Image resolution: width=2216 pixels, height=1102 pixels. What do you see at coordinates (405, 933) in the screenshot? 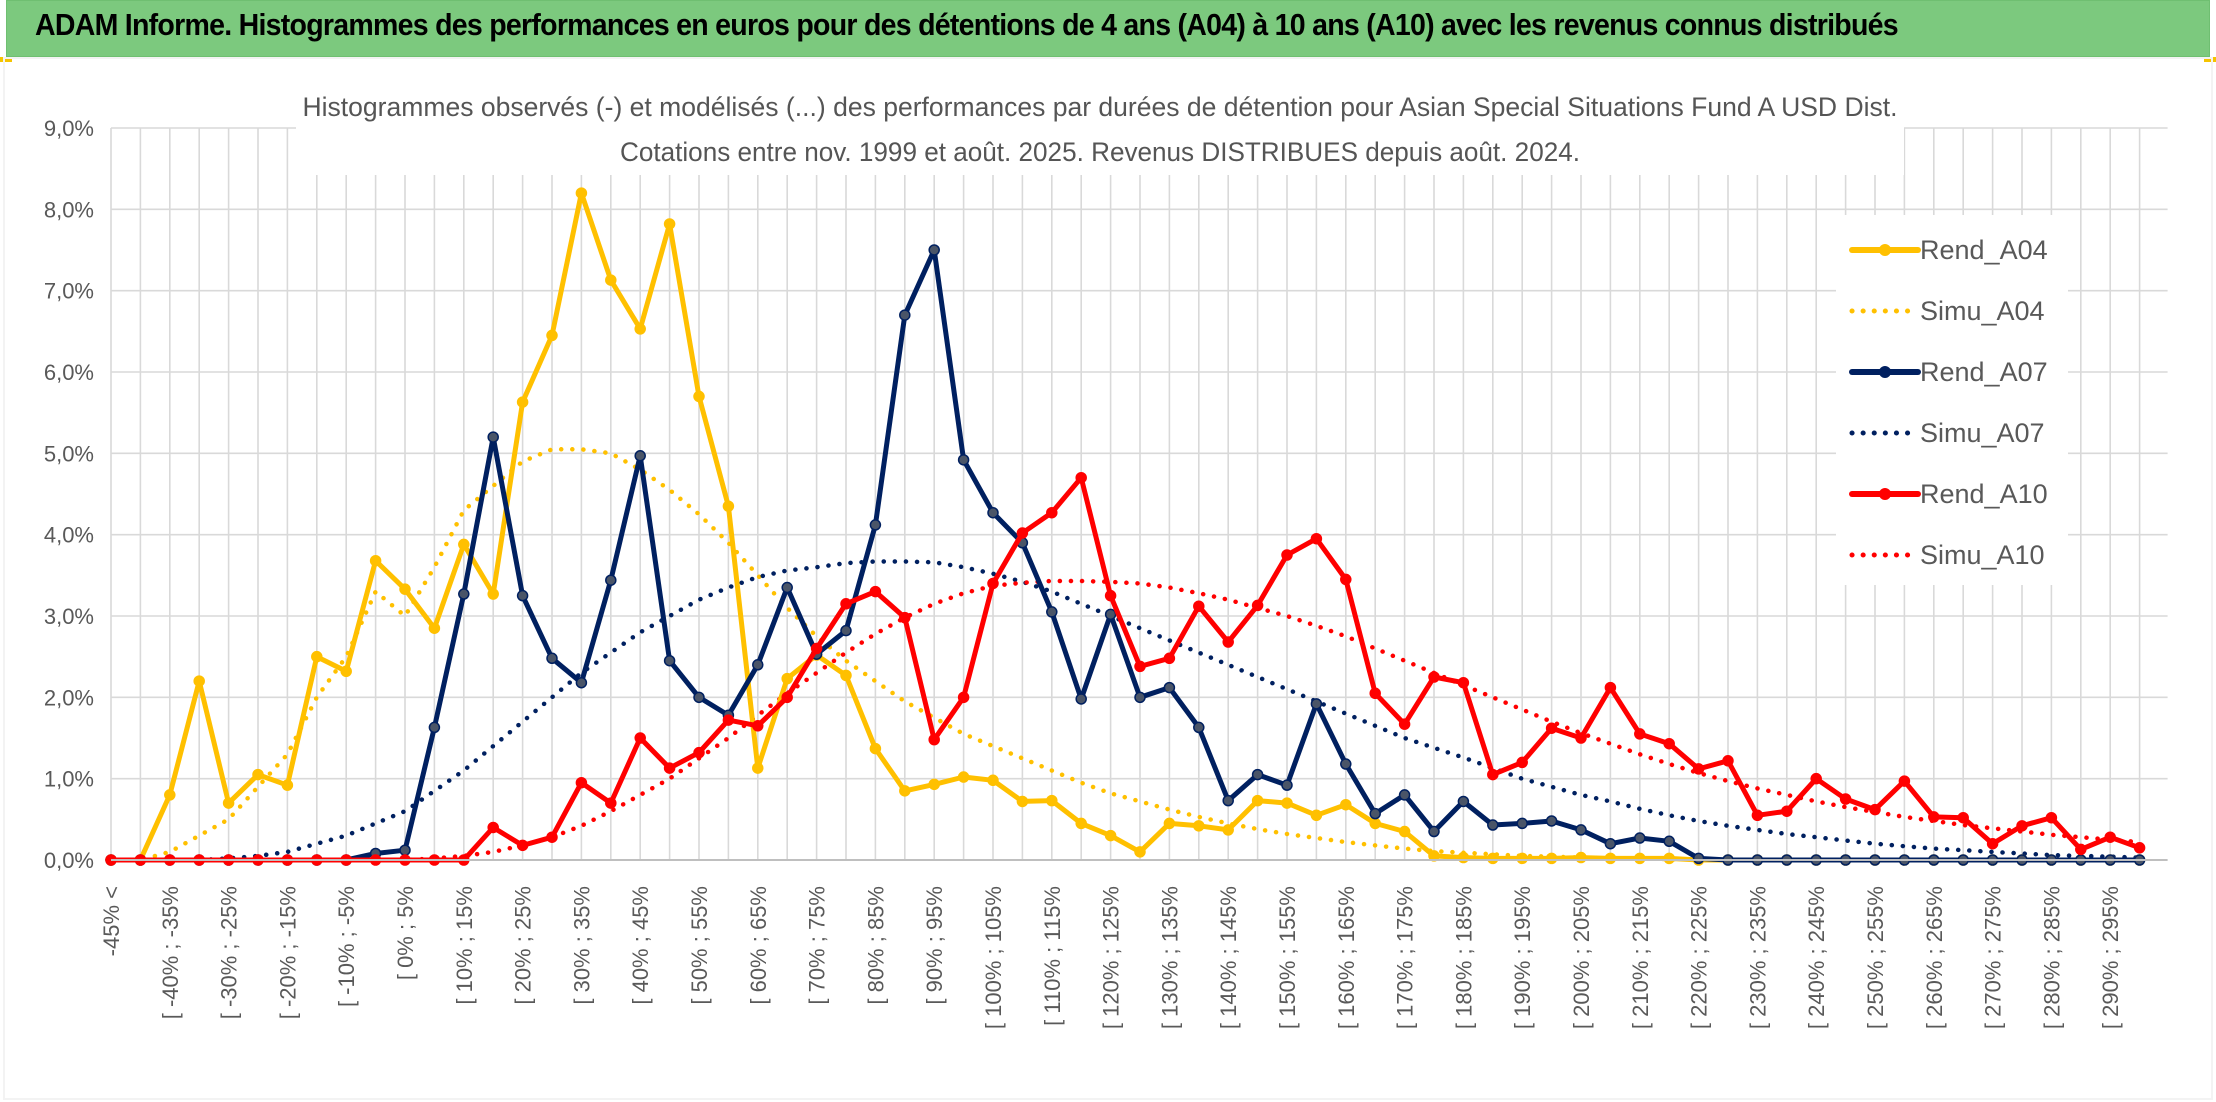
I see `x-tick-label: [ 0% ; 5%` at bounding box center [405, 933].